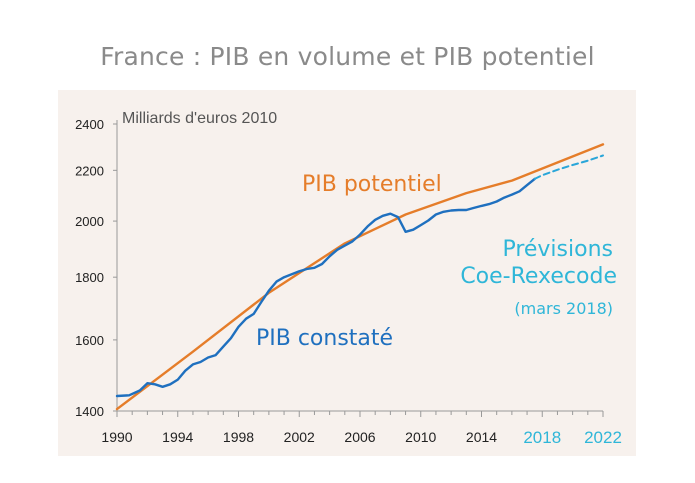  Describe the element at coordinates (563, 308) in the screenshot. I see `forecast-date-label: (mars 2018)` at that location.